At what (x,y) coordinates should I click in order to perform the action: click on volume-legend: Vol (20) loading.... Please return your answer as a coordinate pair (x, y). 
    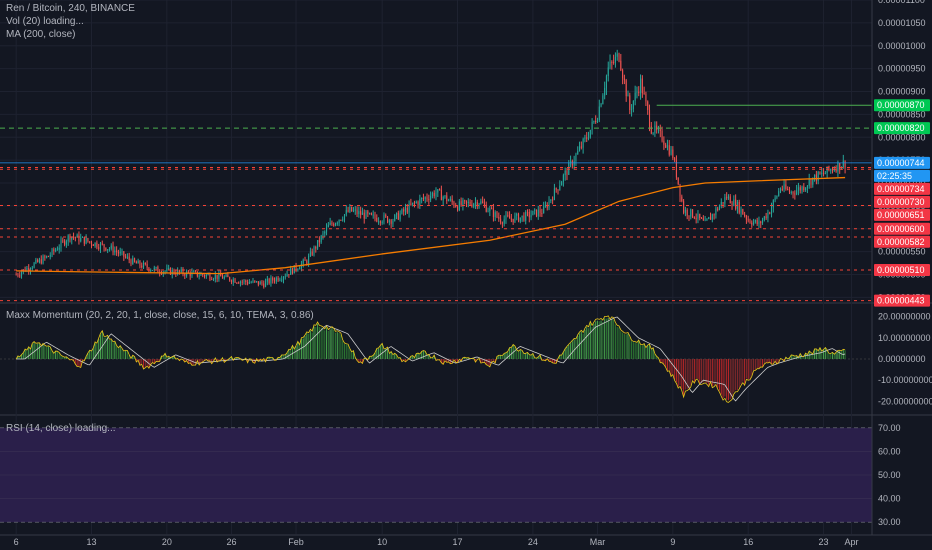
    Looking at the image, I should click on (45, 21).